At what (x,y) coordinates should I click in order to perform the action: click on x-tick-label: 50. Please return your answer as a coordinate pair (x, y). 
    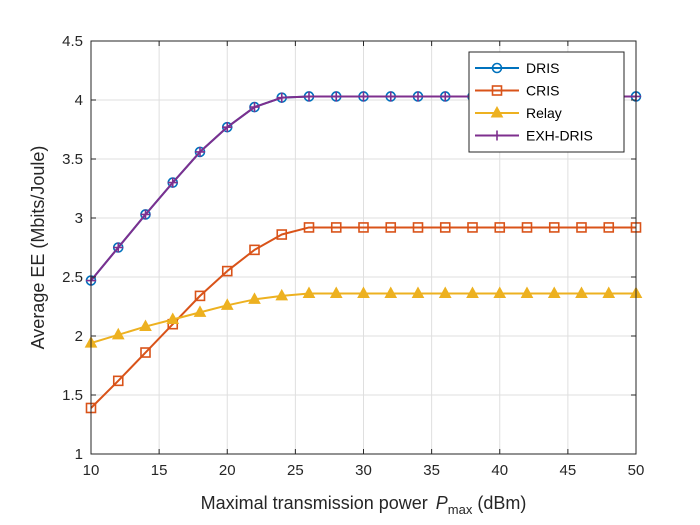
    Looking at the image, I should click on (636, 470).